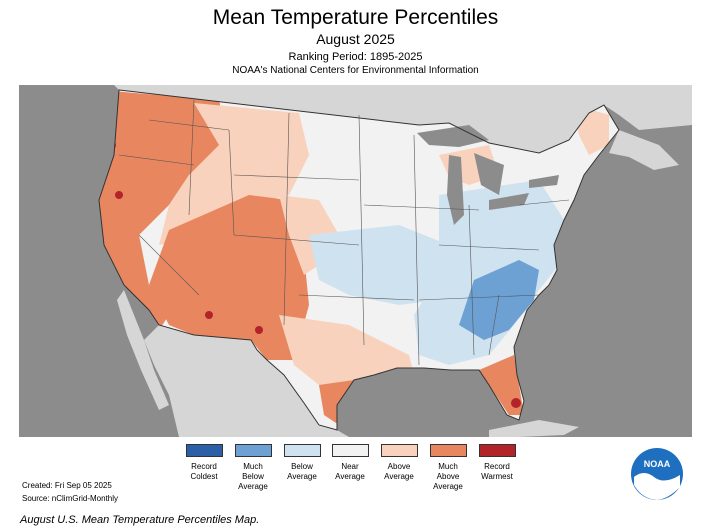 This screenshot has width=711, height=532. What do you see at coordinates (355, 39) in the screenshot?
I see `map-subtitle: August 2025` at bounding box center [355, 39].